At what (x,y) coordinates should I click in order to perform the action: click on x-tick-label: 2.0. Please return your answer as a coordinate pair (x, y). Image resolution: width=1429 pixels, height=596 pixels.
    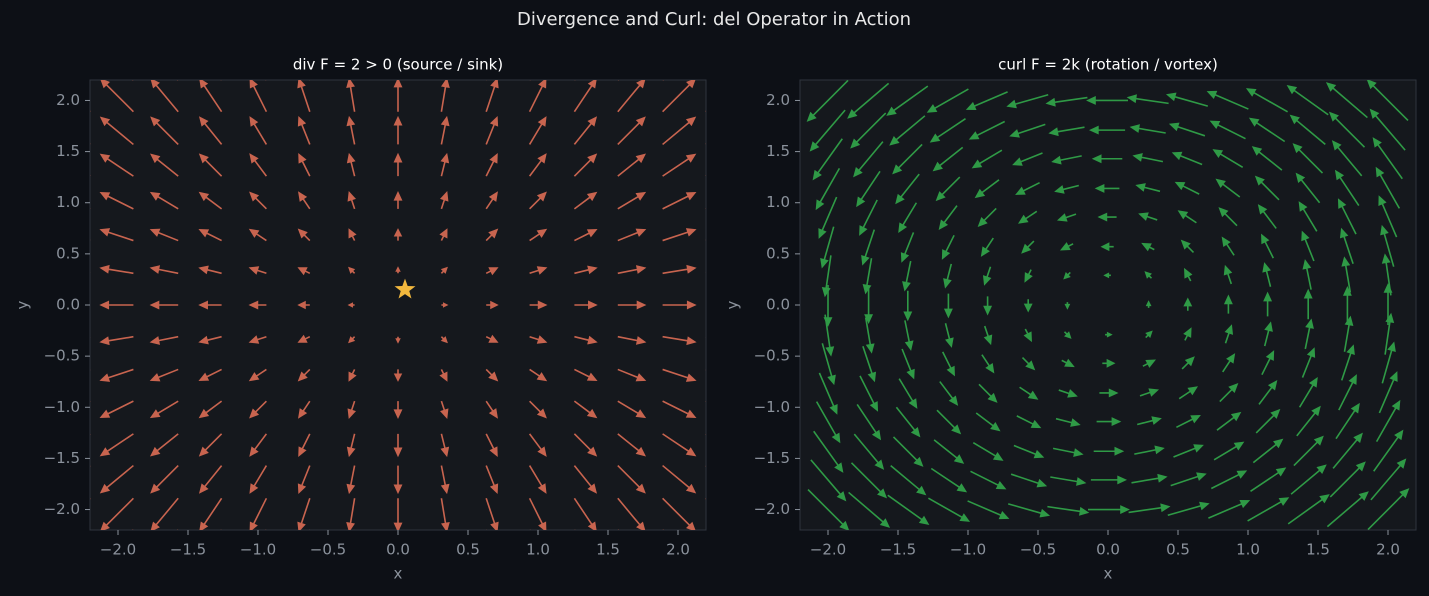
    Looking at the image, I should click on (1388, 550).